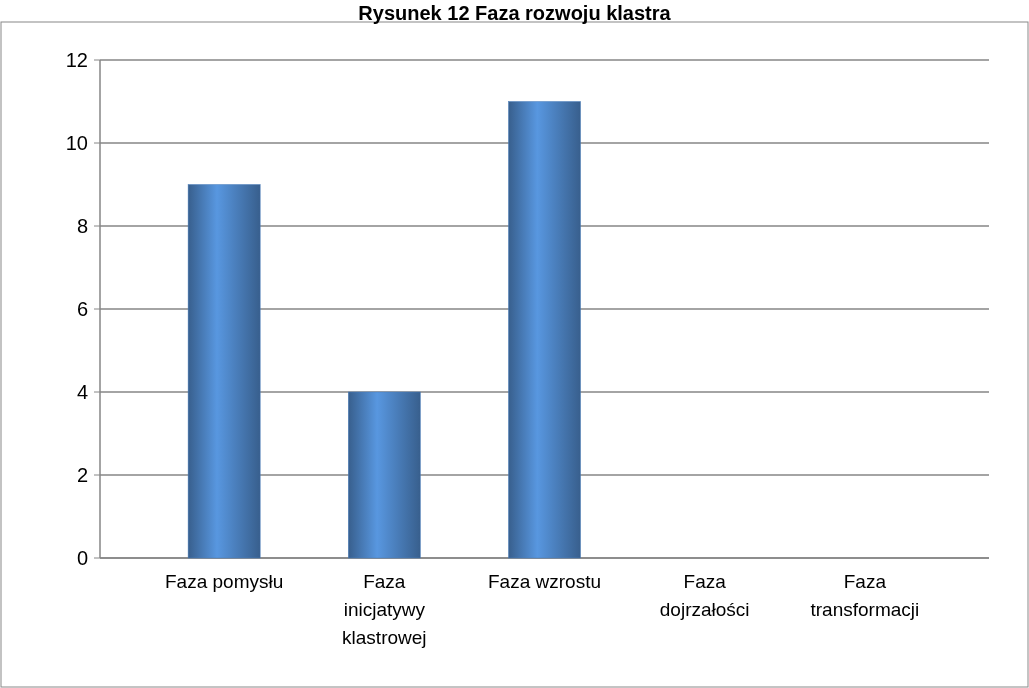 The height and width of the screenshot is (688, 1029). Describe the element at coordinates (76, 60) in the screenshot. I see `y-tick-label: 12` at that location.